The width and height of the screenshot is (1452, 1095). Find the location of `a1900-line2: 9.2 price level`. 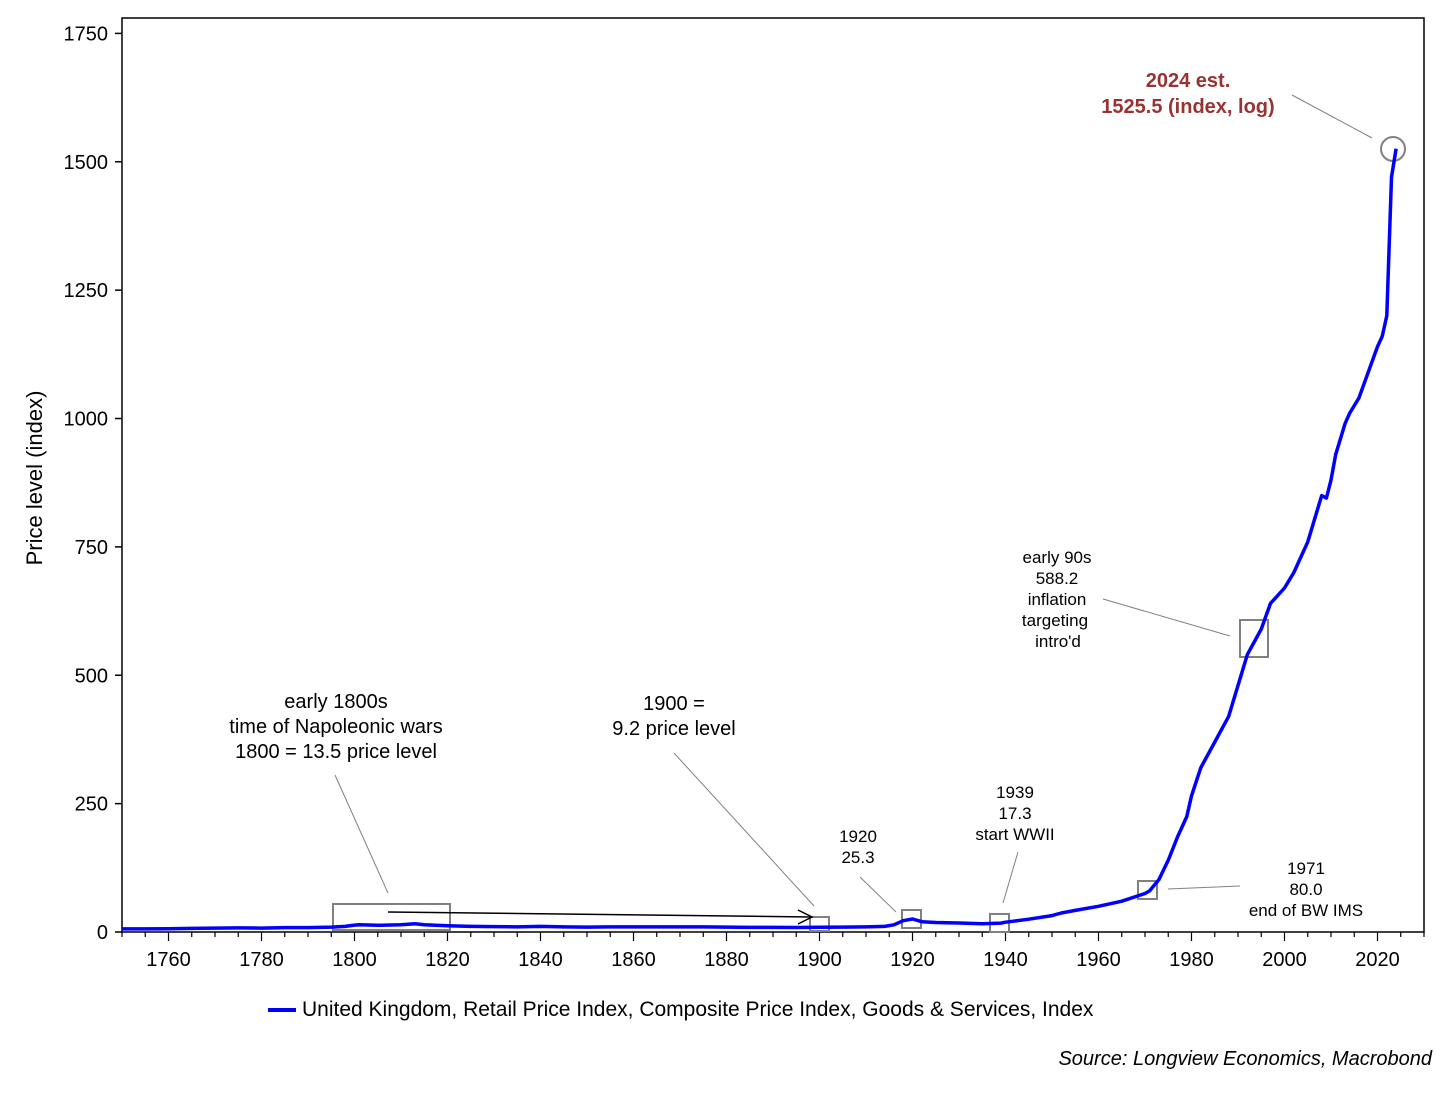

a1900-line2: 9.2 price level is located at coordinates (673, 729).